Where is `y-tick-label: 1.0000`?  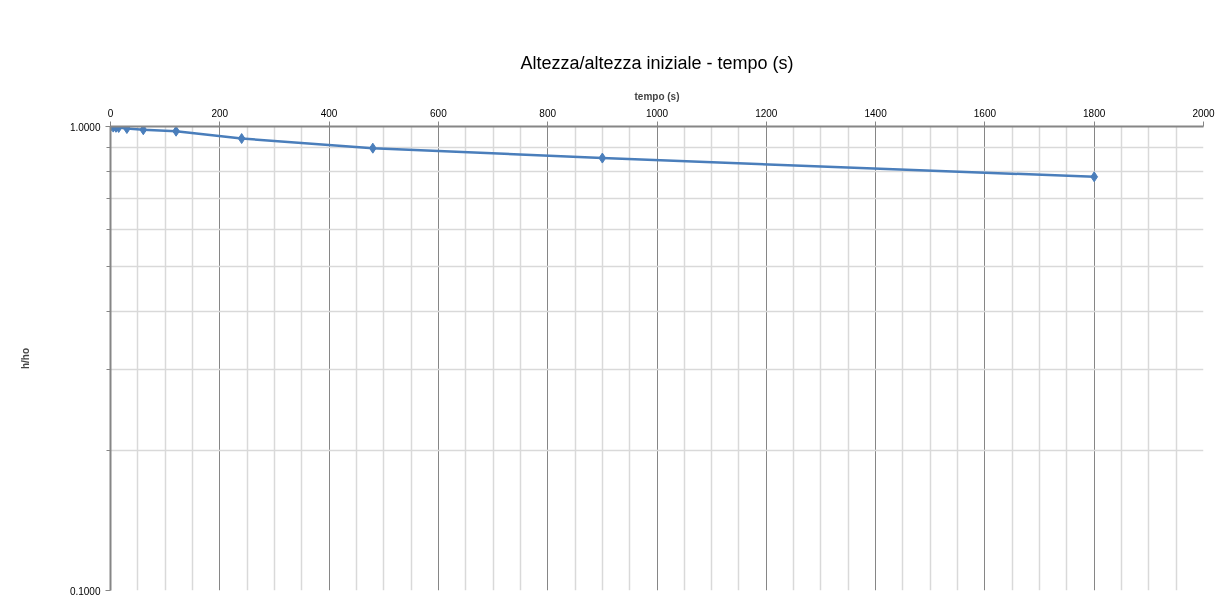
y-tick-label: 1.0000 is located at coordinates (85, 127).